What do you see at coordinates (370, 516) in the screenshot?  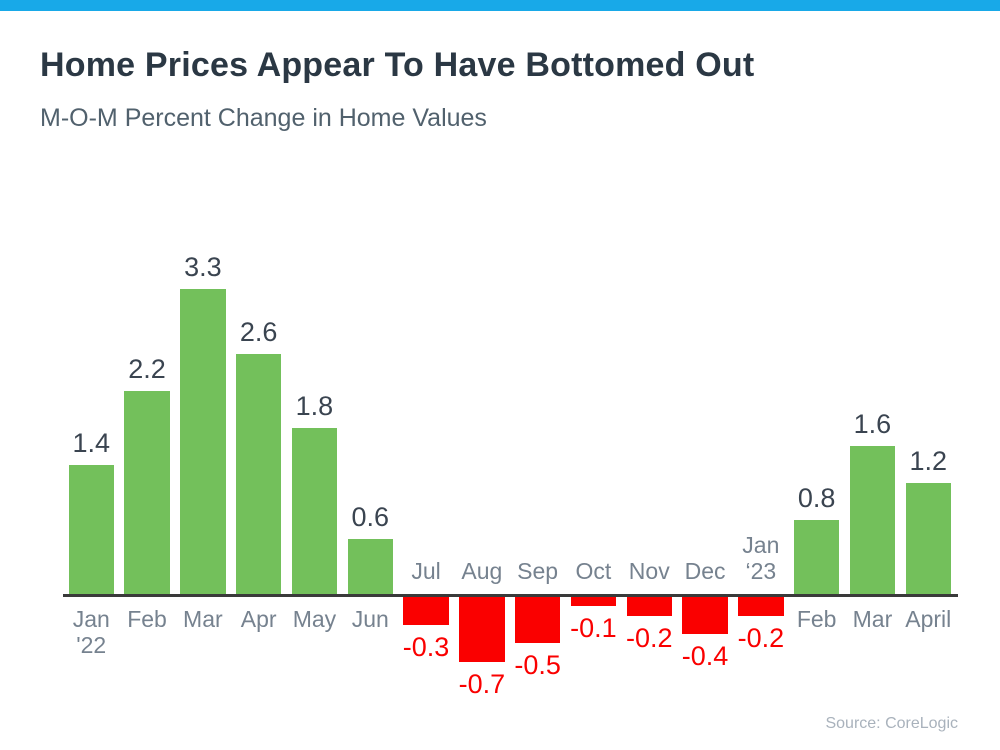 I see `value-label: 0.6` at bounding box center [370, 516].